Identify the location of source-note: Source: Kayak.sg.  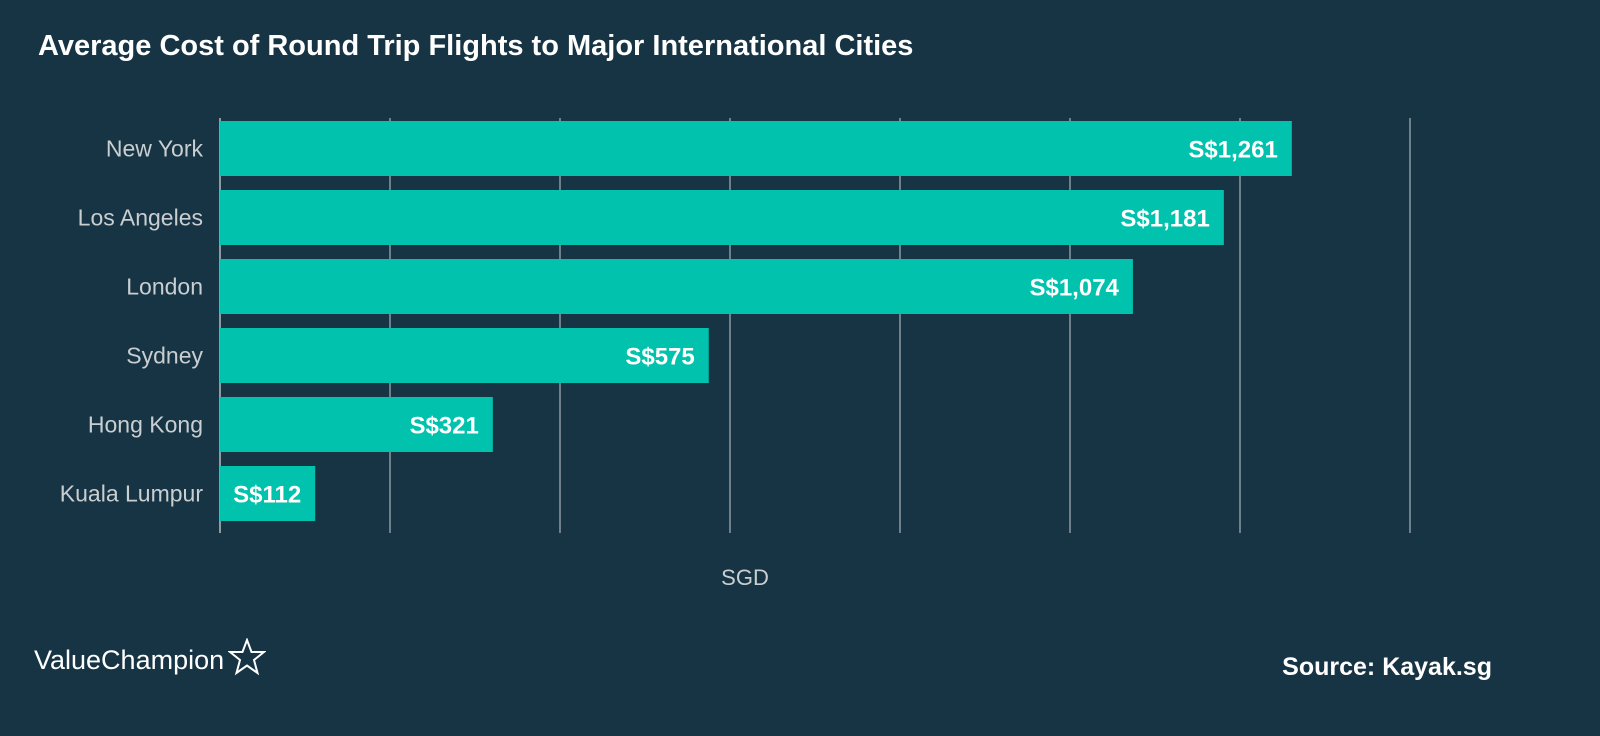
(1387, 667).